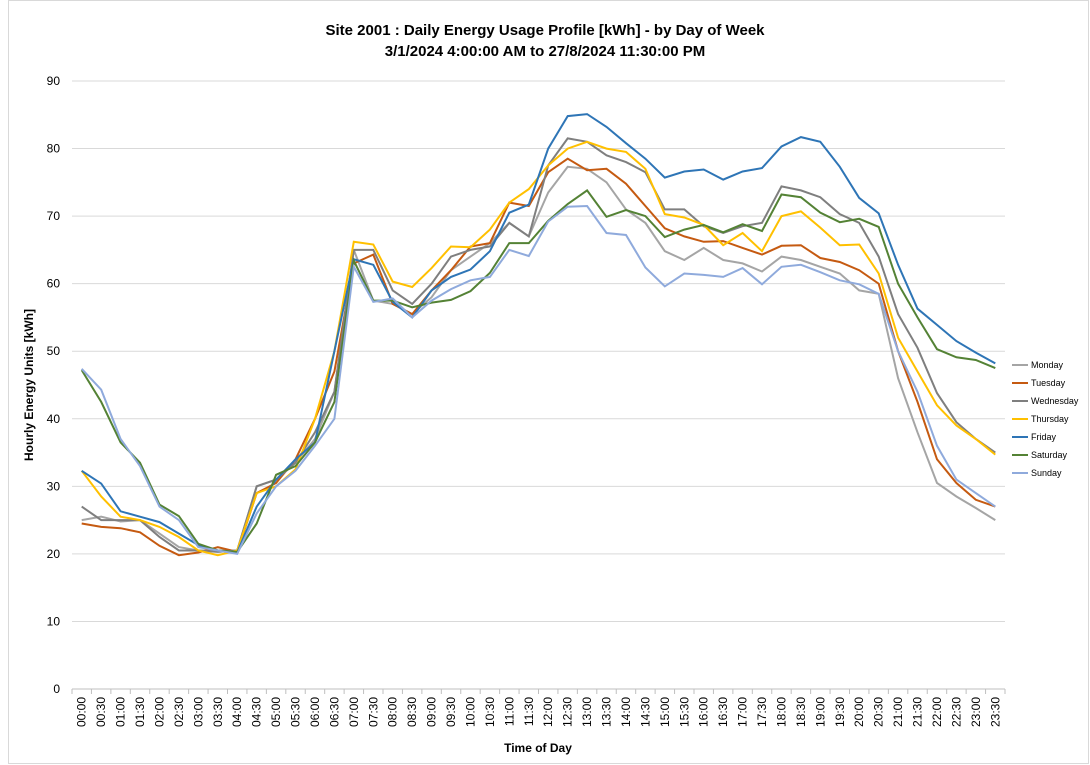  I want to click on x-tick-label: 09:00, so click(432, 712).